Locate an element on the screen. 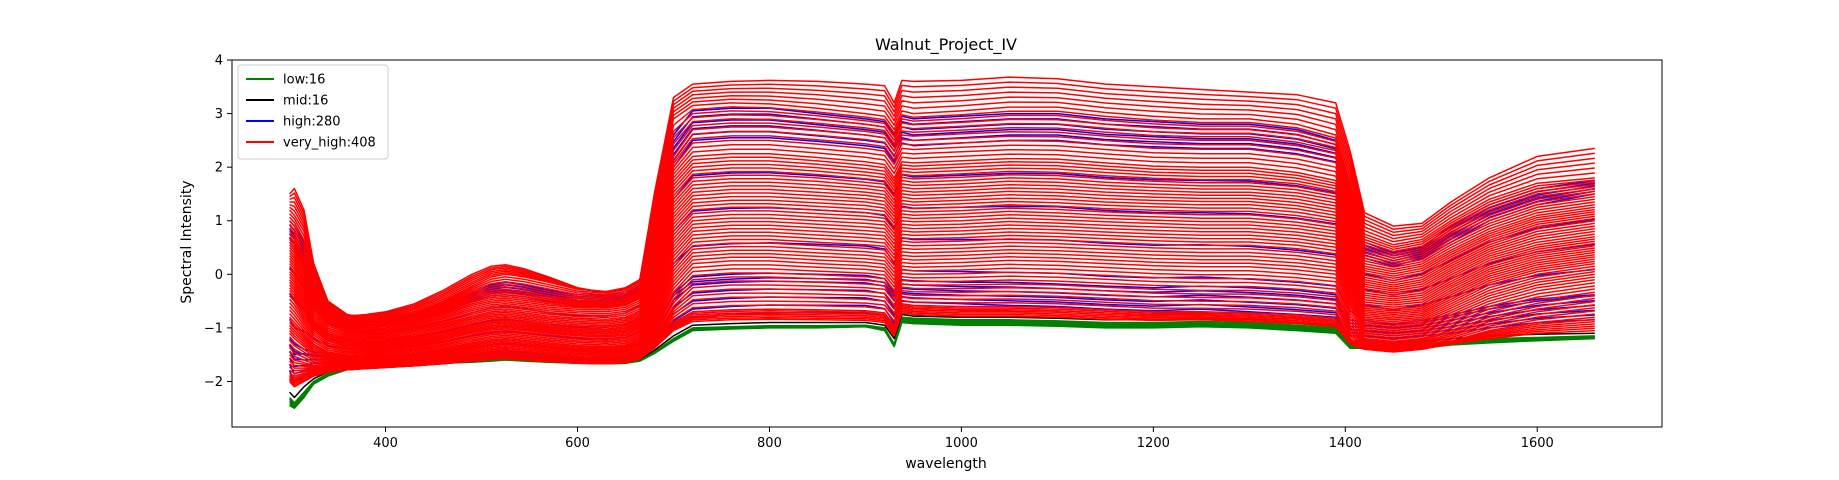 The width and height of the screenshot is (1839, 480). legend-label: very_high:408 is located at coordinates (329, 143).